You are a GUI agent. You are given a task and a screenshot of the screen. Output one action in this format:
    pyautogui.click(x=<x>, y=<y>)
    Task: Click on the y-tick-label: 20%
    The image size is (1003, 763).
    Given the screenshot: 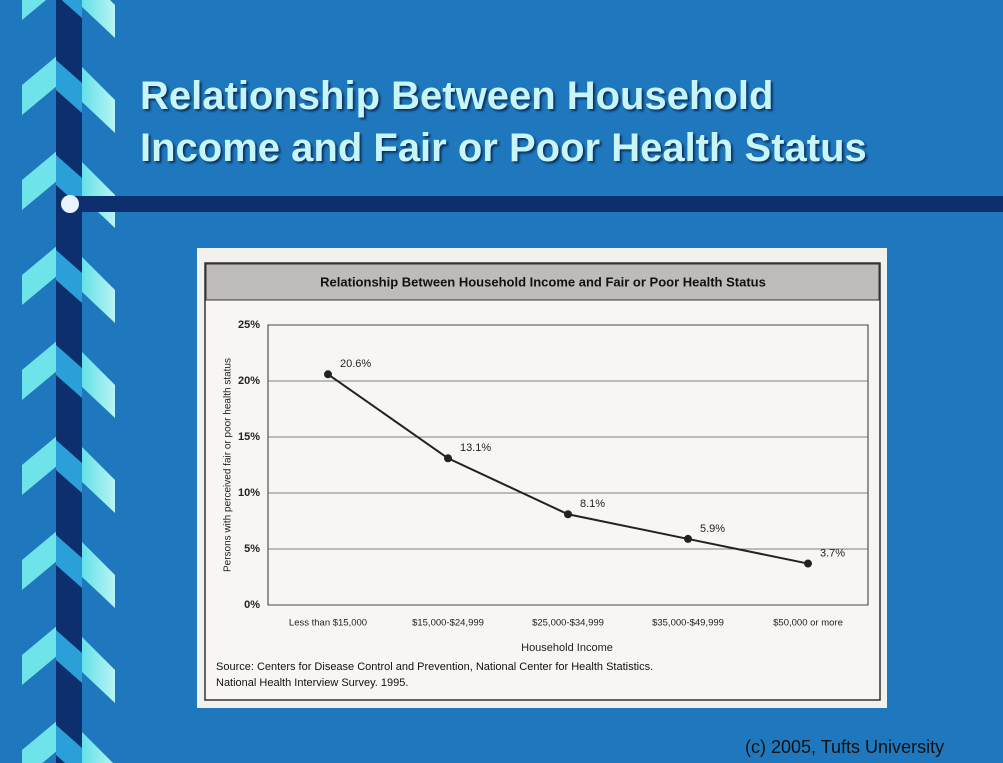 What is the action you would take?
    pyautogui.click(x=249, y=381)
    